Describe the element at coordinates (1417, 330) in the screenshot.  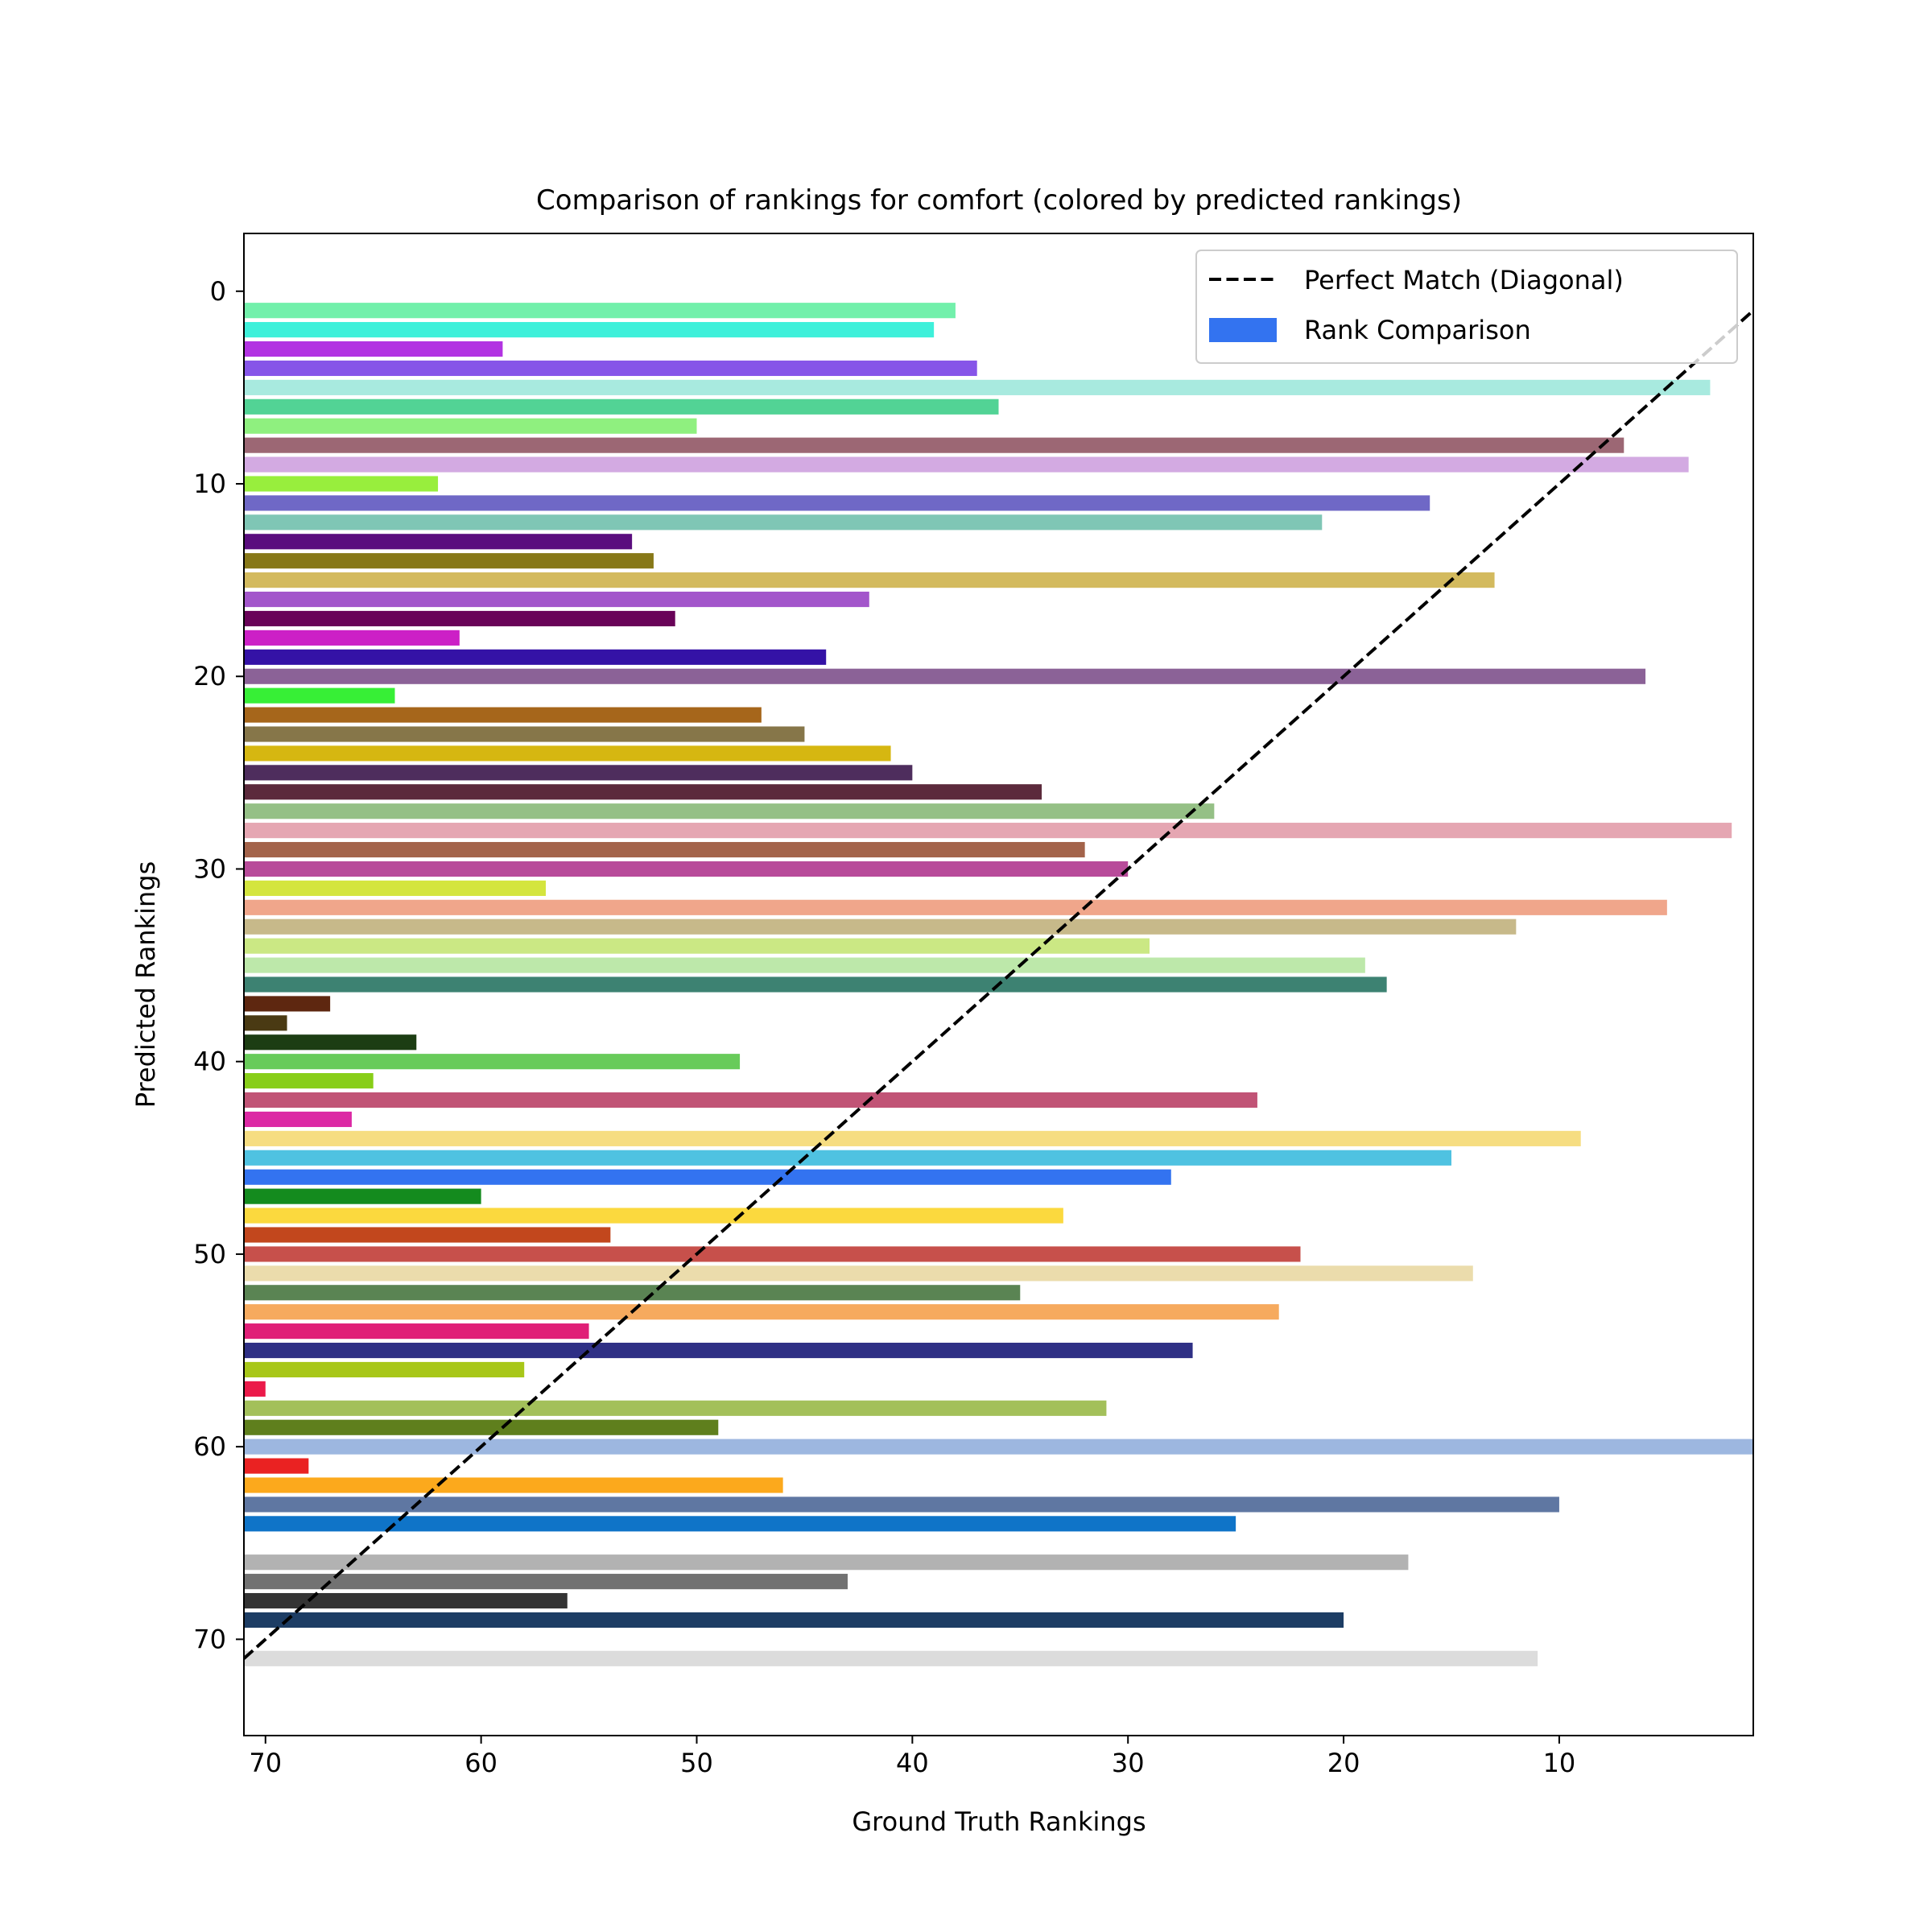
I see `legend-bars-label: Rank Comparison` at that location.